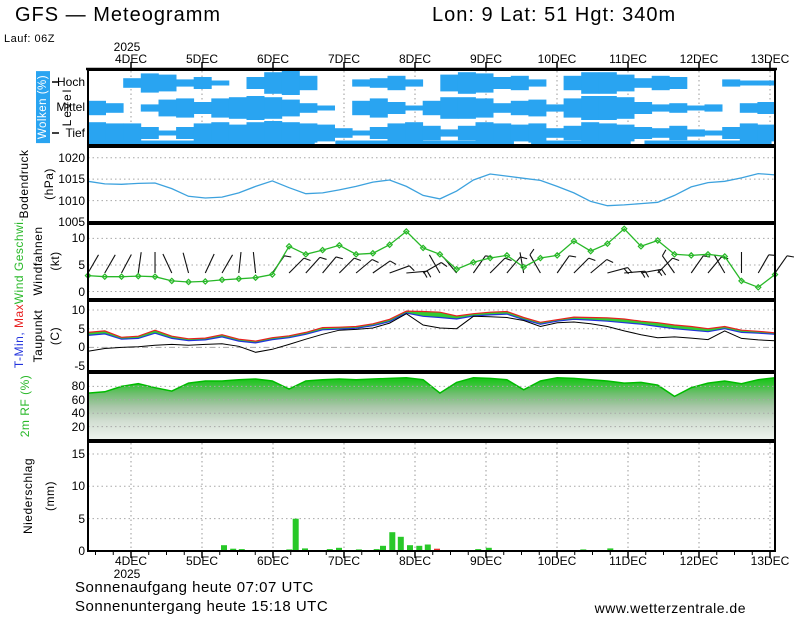 The image size is (800, 625). Describe the element at coordinates (81, 292) in the screenshot. I see `wind-ytick: 0` at that location.